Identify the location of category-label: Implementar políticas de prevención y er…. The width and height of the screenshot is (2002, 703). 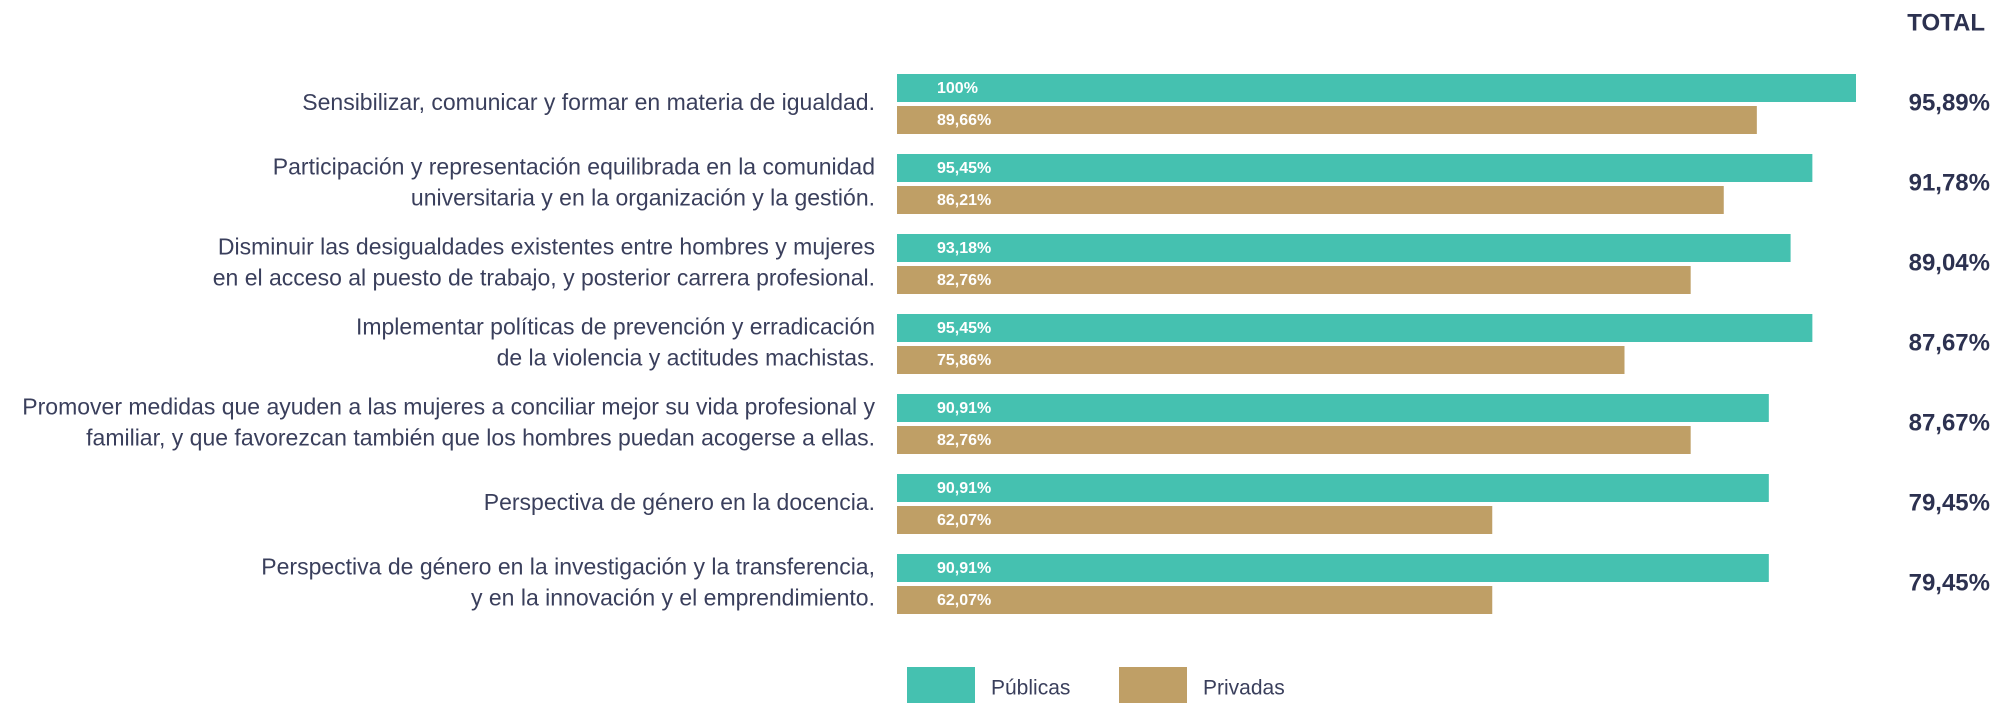
(615, 327).